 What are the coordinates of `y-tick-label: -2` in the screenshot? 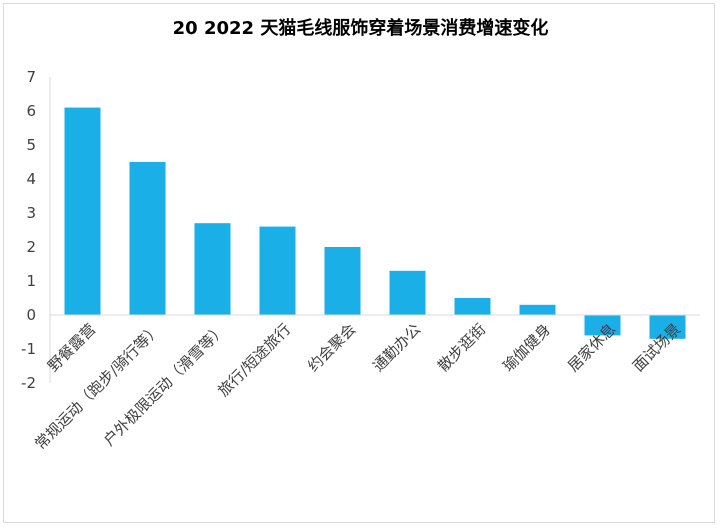 It's located at (28, 383).